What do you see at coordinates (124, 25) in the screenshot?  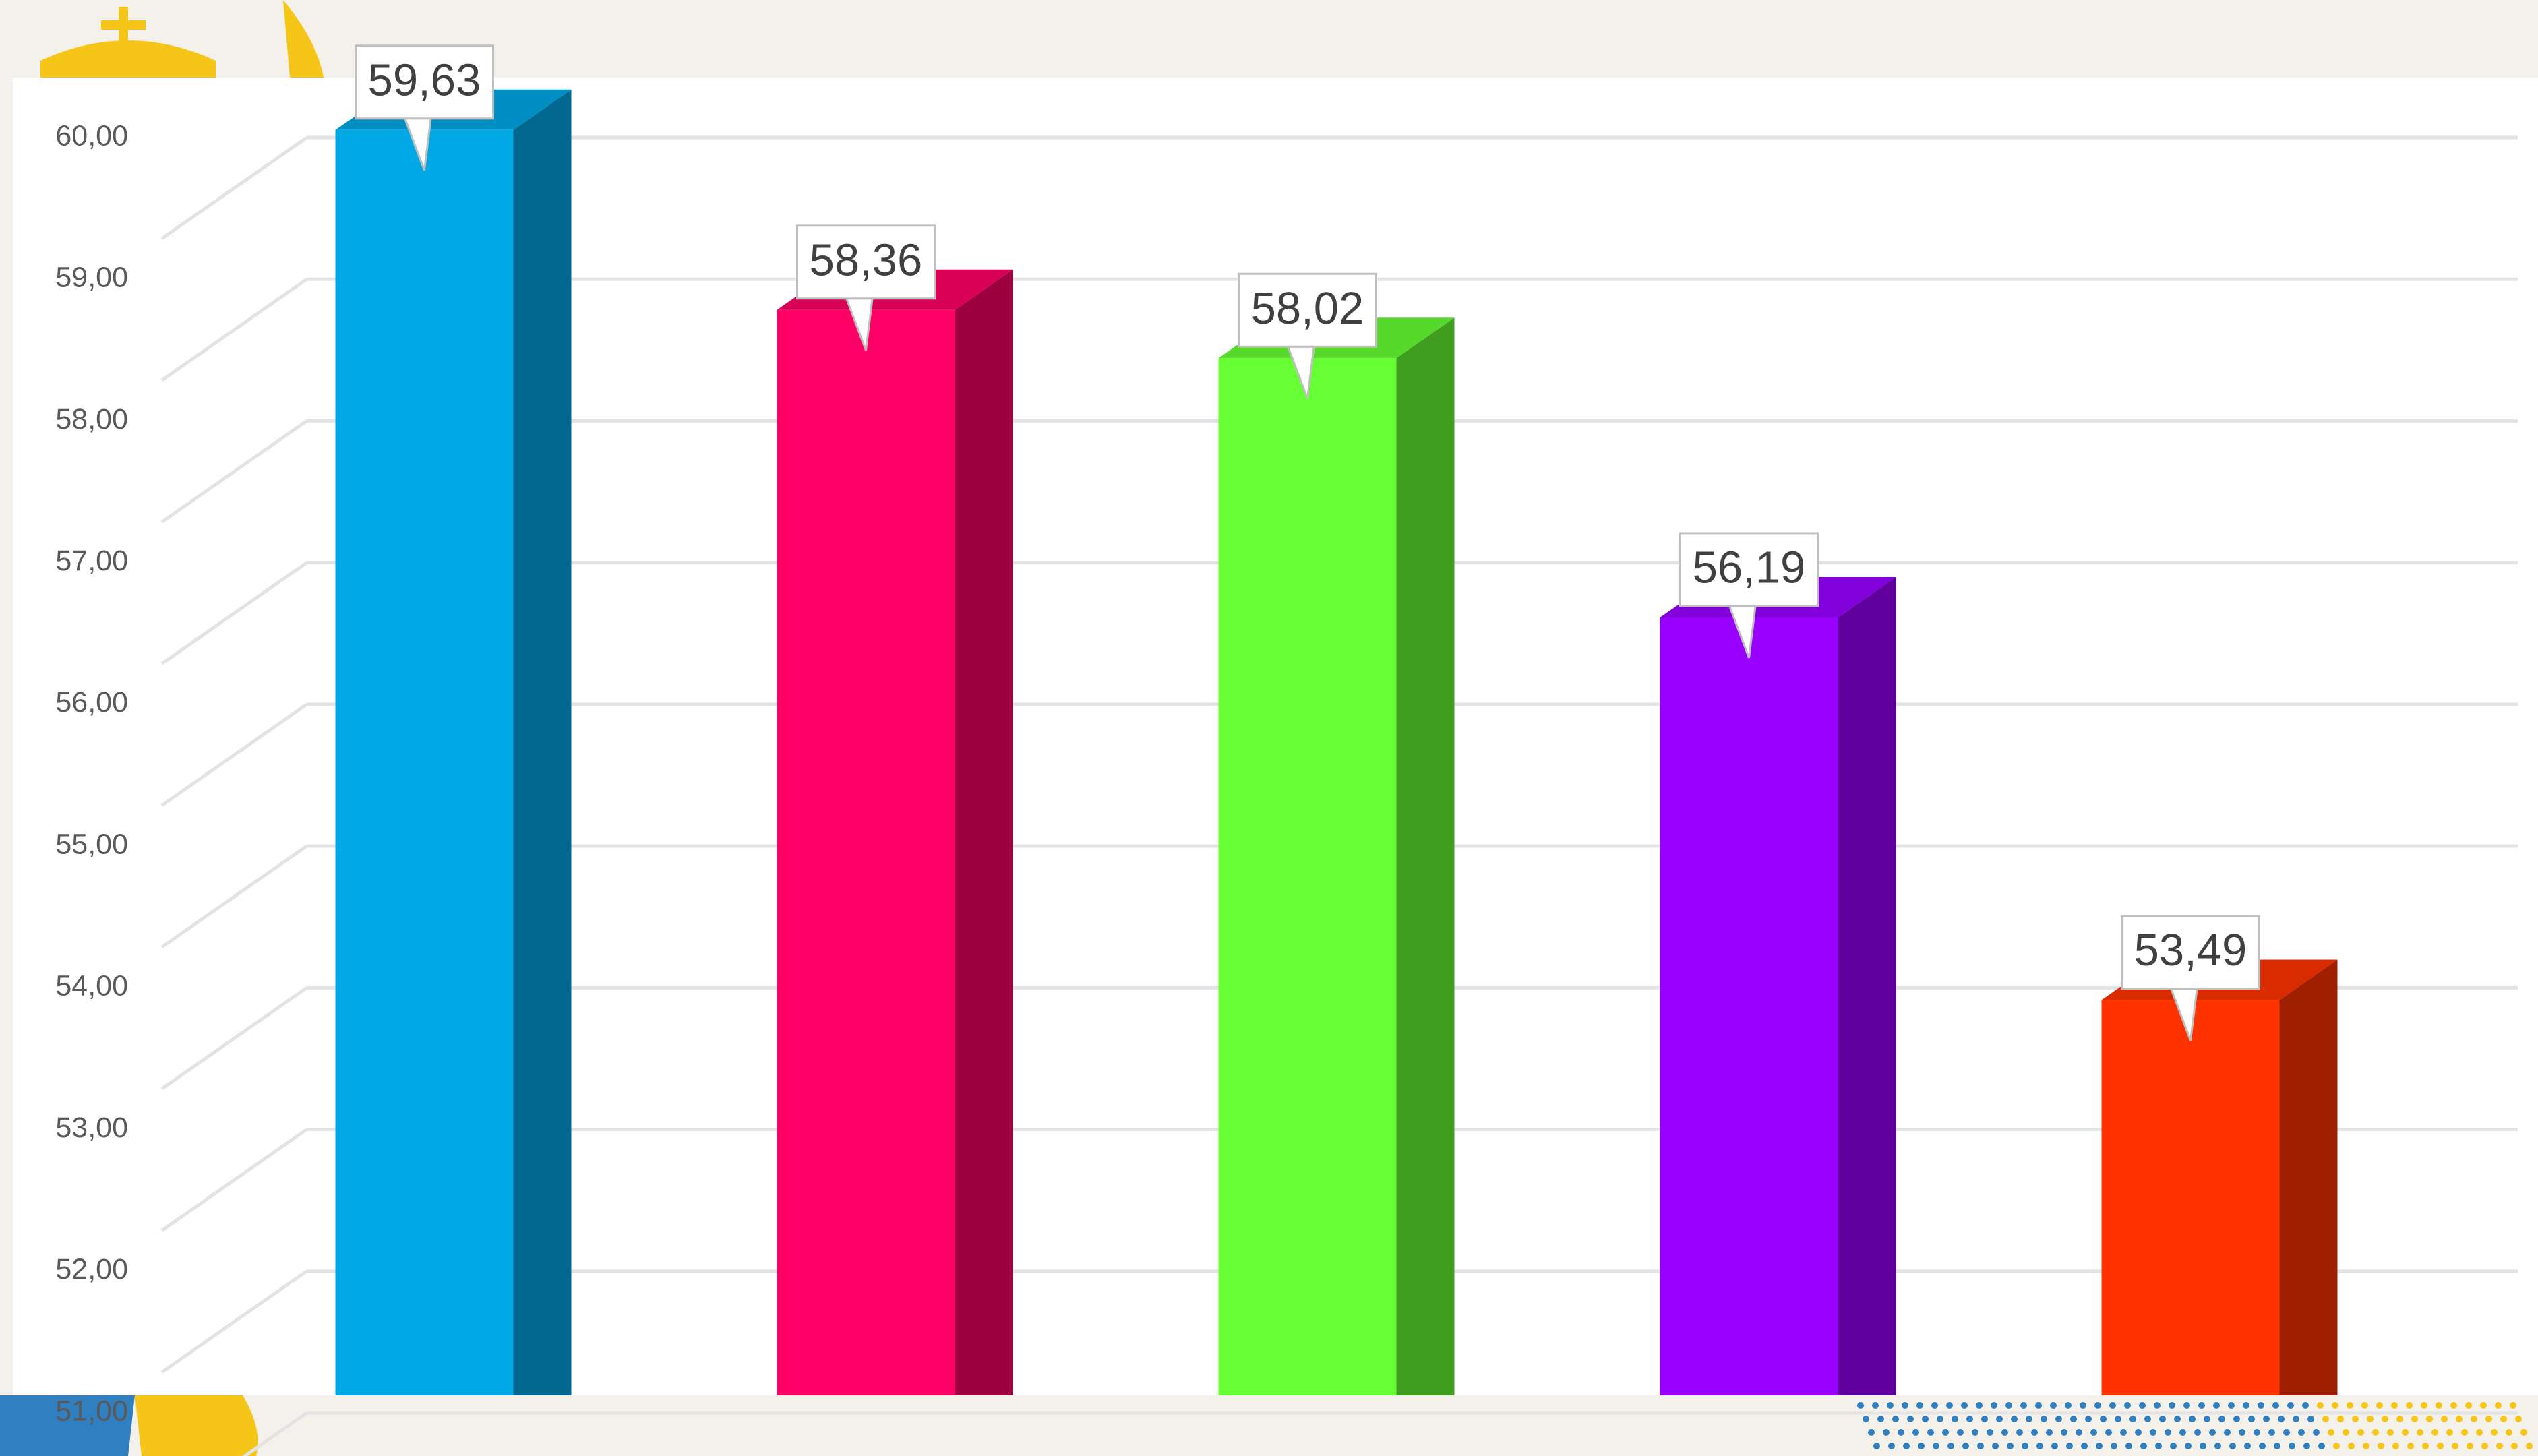 I see `crown-cross` at bounding box center [124, 25].